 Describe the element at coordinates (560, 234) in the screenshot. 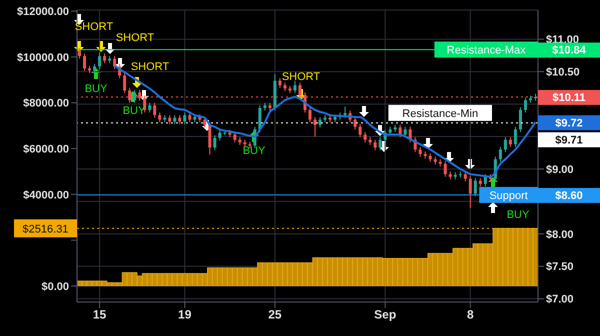

I see `y-tick-label: $8.00` at that location.